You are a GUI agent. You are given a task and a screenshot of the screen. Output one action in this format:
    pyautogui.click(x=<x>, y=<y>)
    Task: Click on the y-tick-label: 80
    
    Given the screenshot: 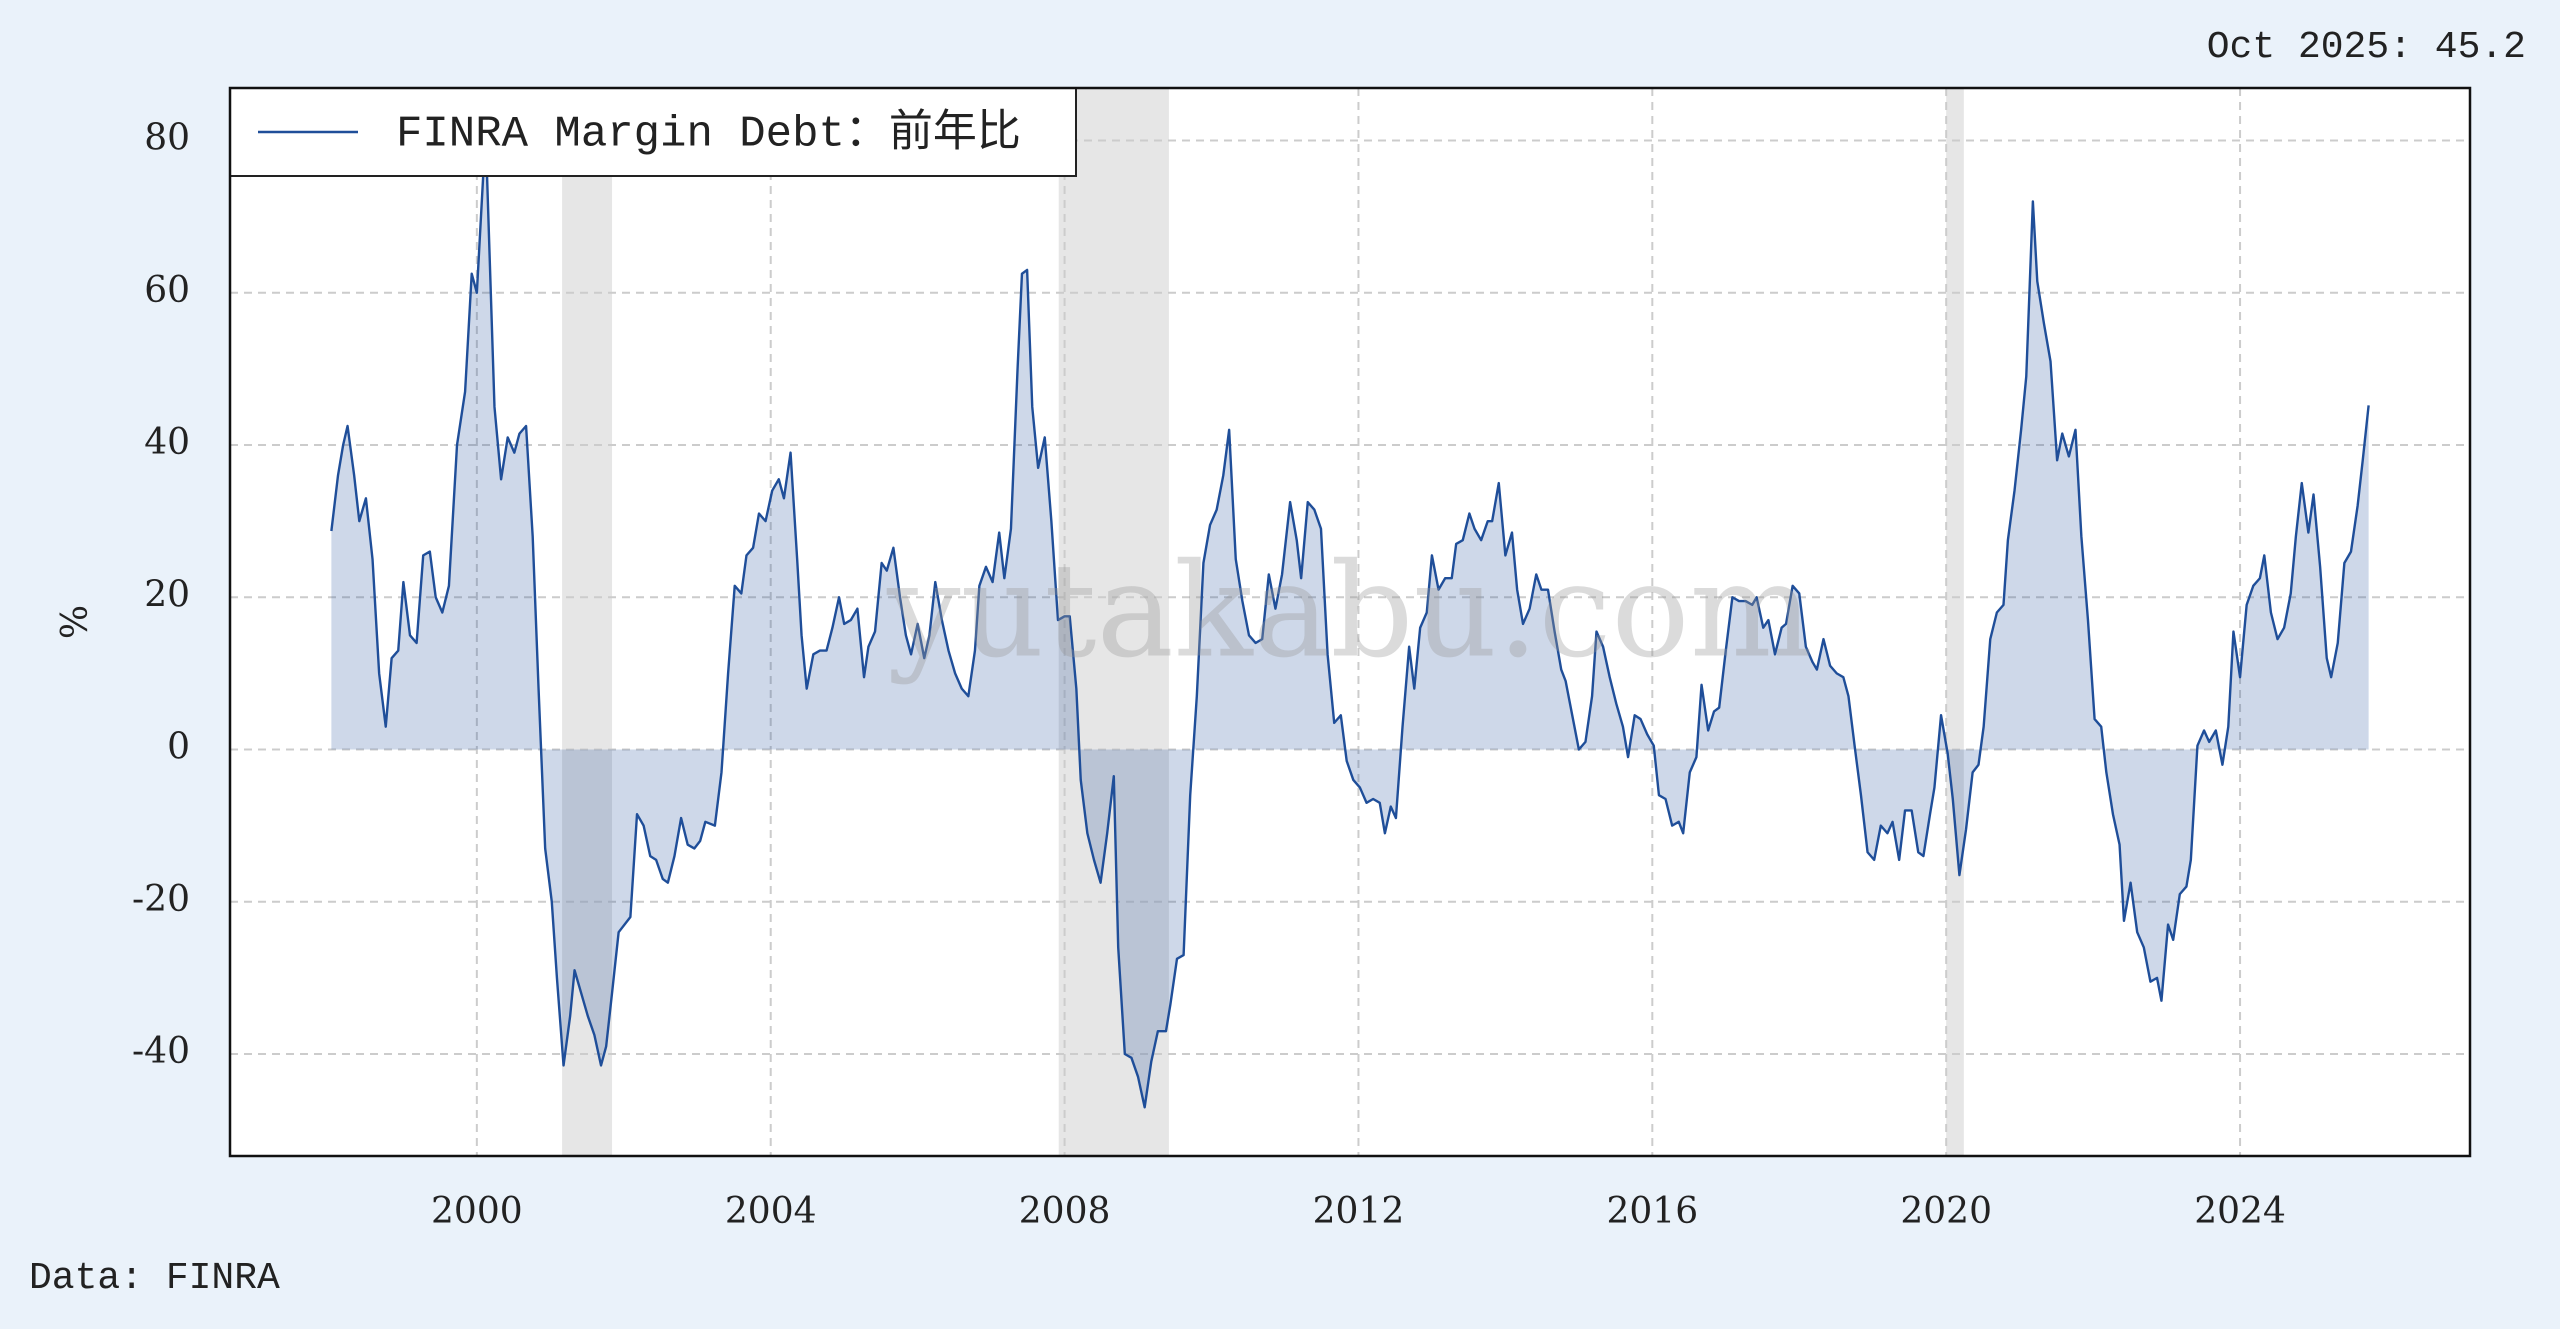 What is the action you would take?
    pyautogui.click(x=167, y=138)
    